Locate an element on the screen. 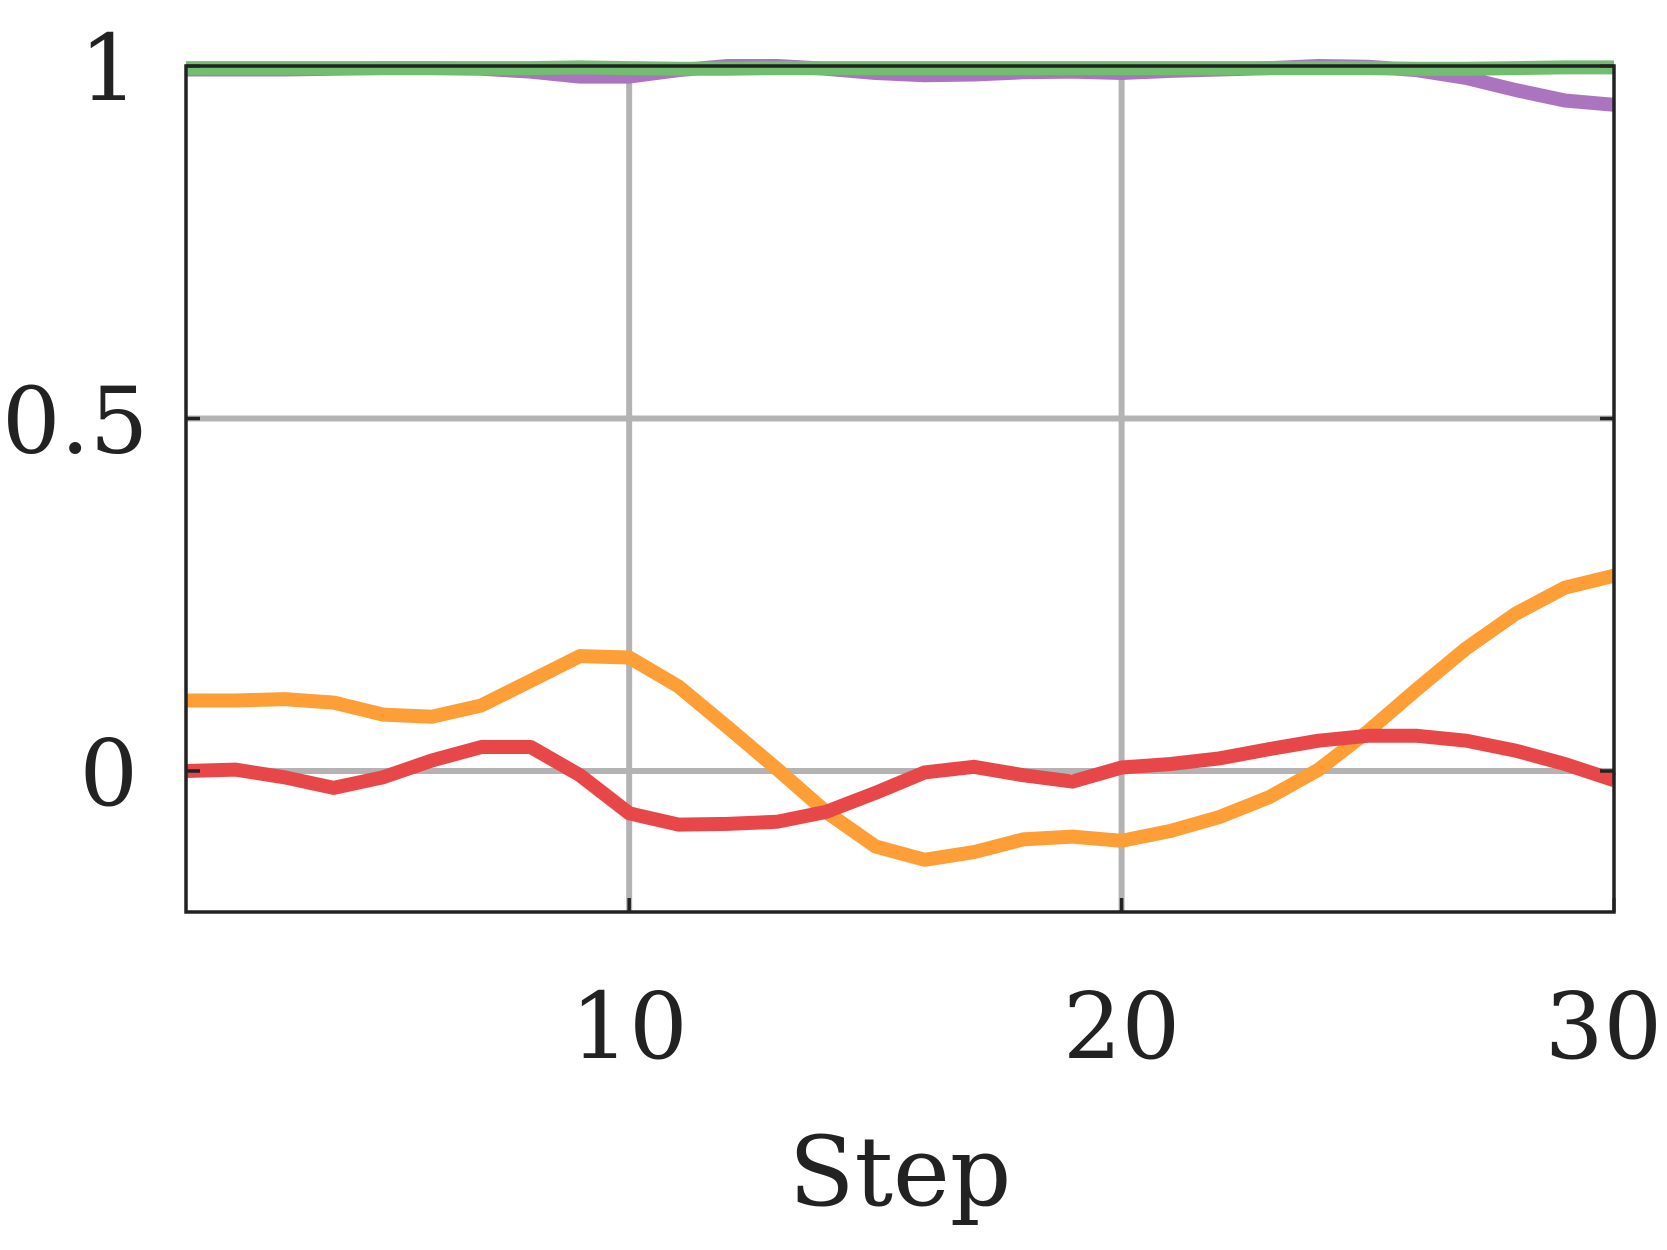  x-tick-label: 20 is located at coordinates (1121, 1026).